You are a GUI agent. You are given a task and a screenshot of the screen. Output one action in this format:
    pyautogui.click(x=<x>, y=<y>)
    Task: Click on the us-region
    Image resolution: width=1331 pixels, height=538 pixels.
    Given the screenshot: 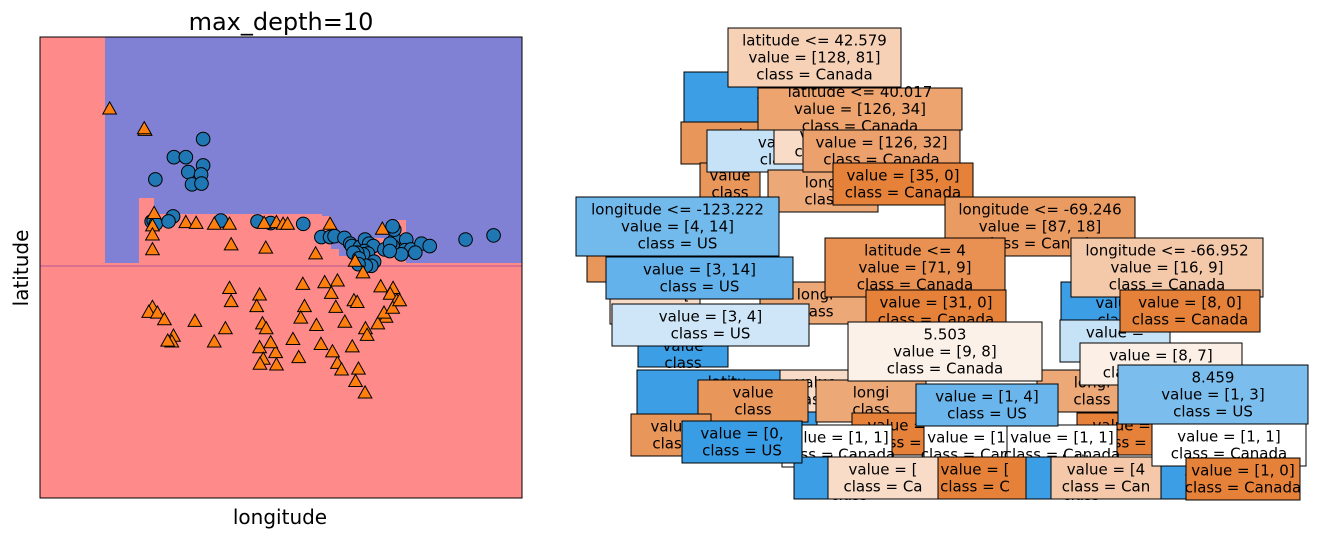 What is the action you would take?
    pyautogui.click(x=159, y=211)
    